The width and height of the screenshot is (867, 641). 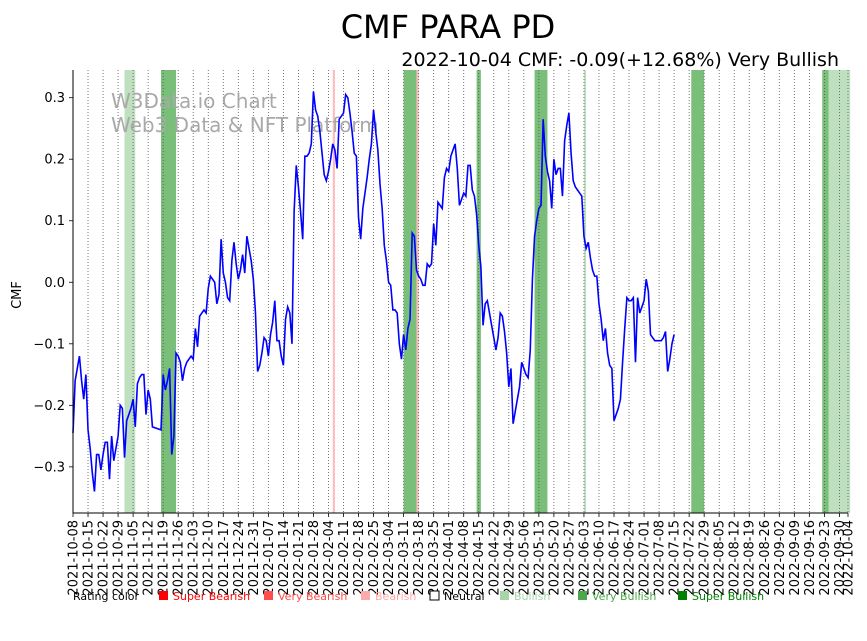 I want to click on x-tick-label: 2021-12-17, so click(x=224, y=558).